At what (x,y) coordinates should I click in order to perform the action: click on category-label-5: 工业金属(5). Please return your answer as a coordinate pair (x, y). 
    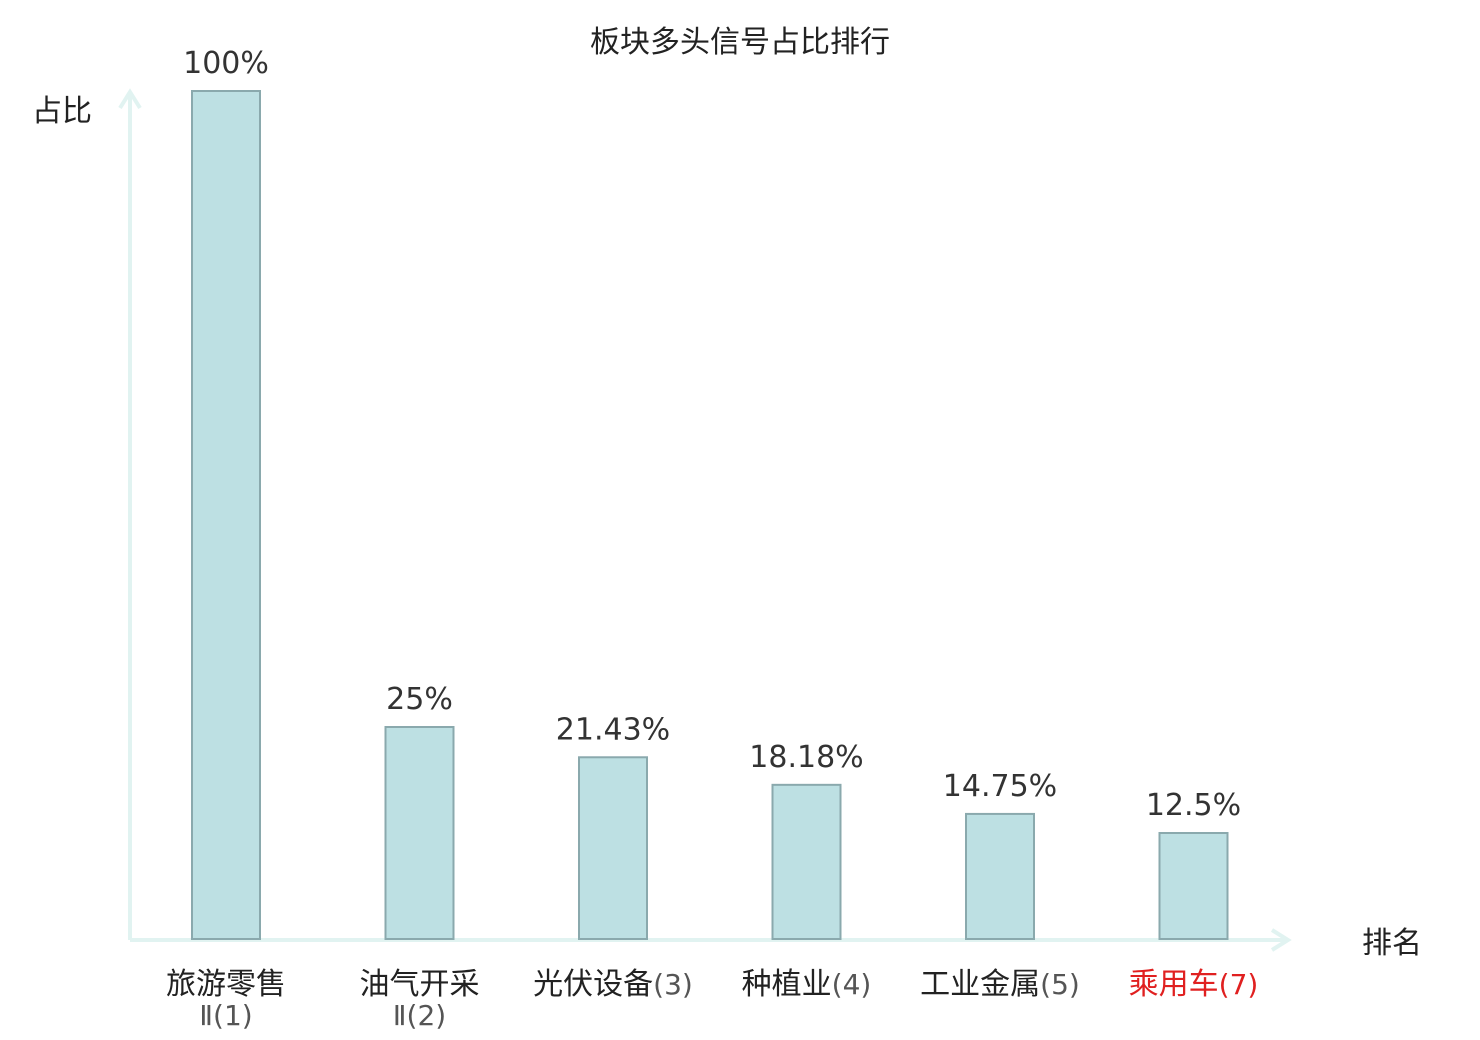
    Looking at the image, I should click on (1000, 984).